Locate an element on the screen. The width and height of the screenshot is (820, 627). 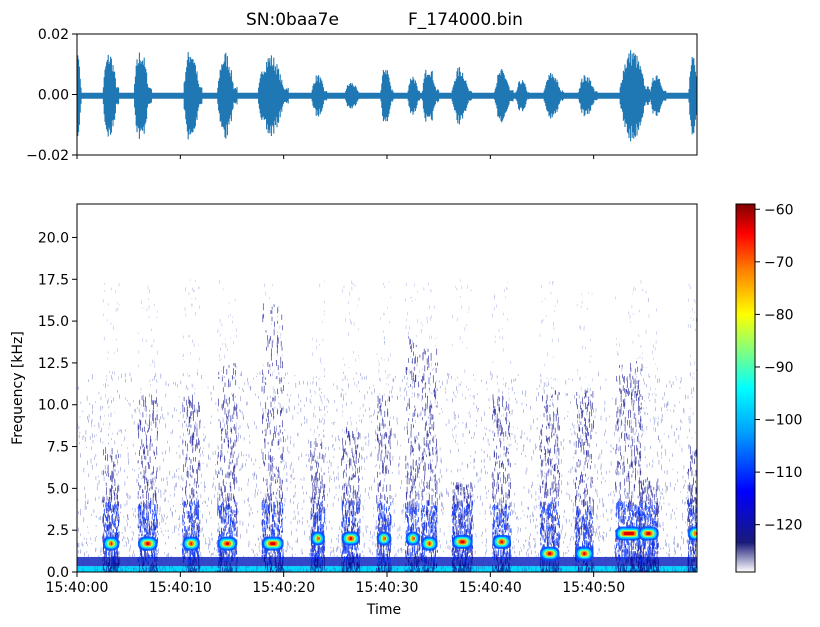
spectrogram-y-tick-label: 12.5 is located at coordinates (53, 364).